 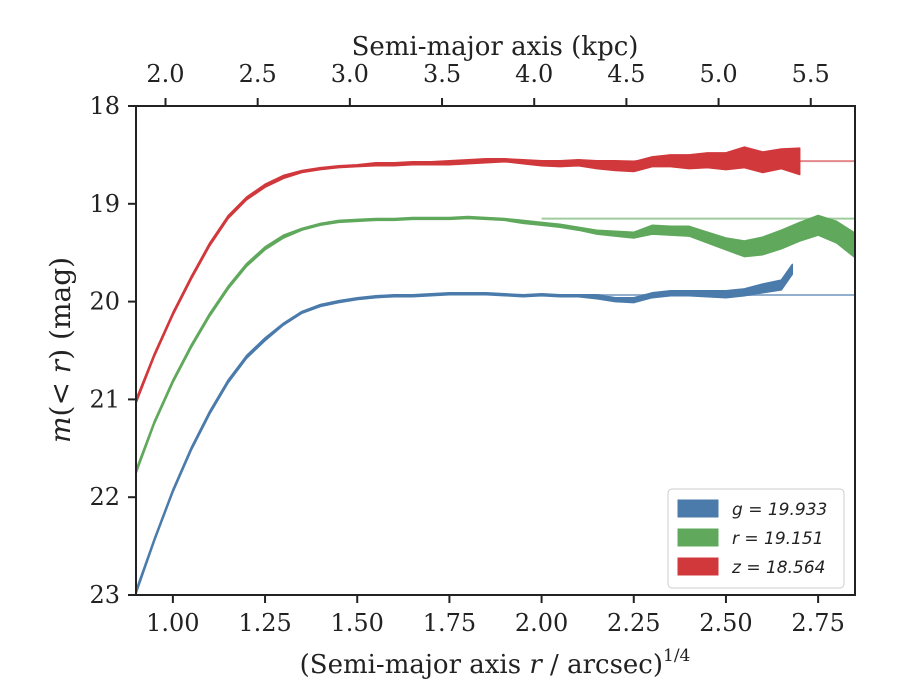 I want to click on y-tick-label: 18, so click(x=104, y=106).